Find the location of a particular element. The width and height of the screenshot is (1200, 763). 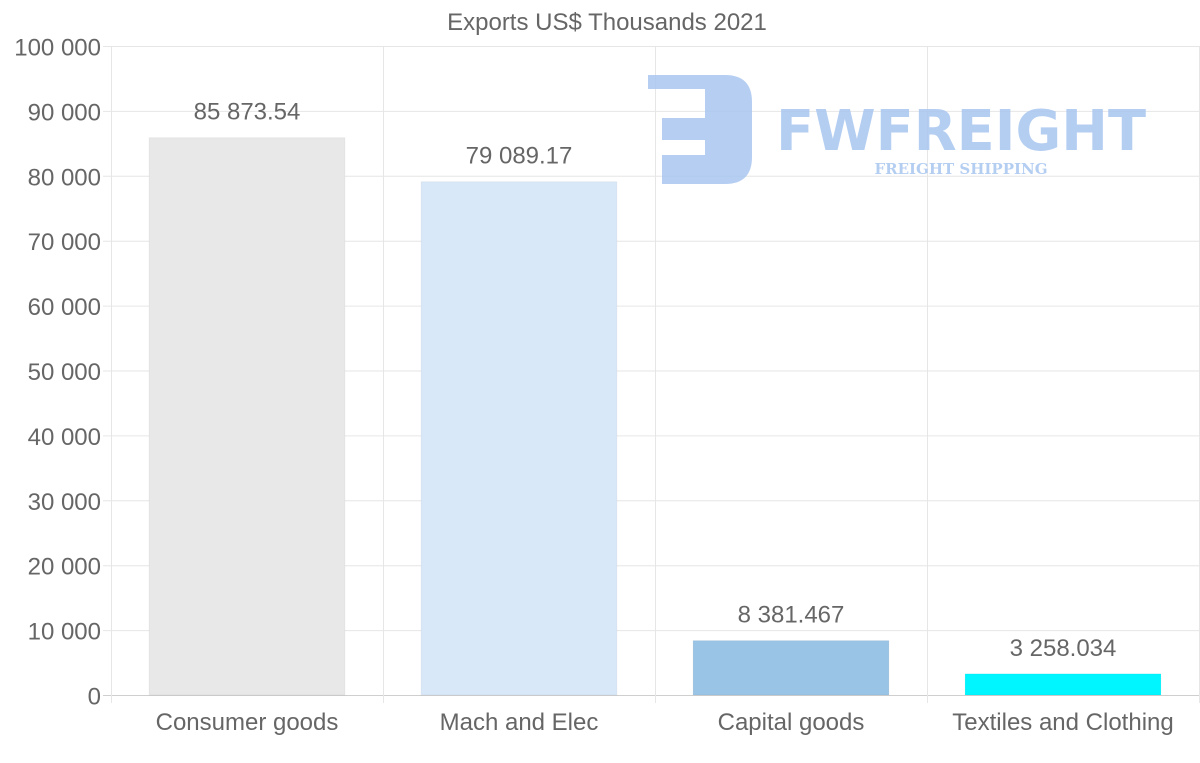

data-label: 3 258.034 is located at coordinates (1063, 648).